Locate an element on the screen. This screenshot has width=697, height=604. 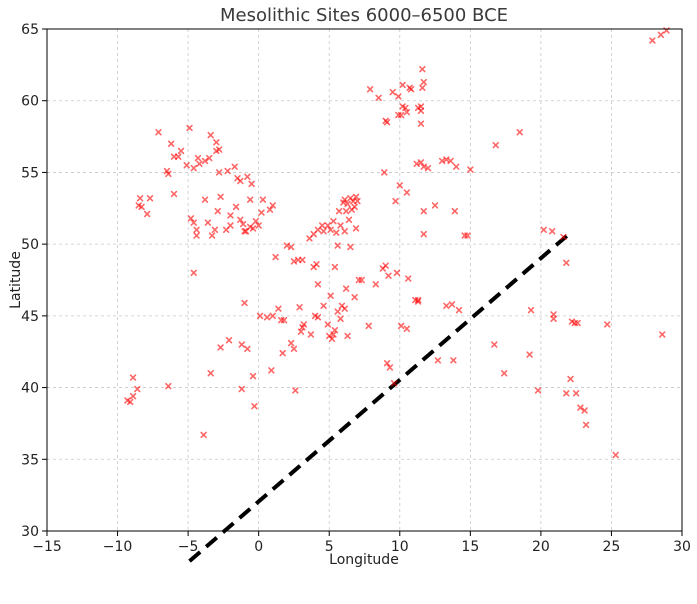
x-axis-label: Longitude is located at coordinates (364, 560).